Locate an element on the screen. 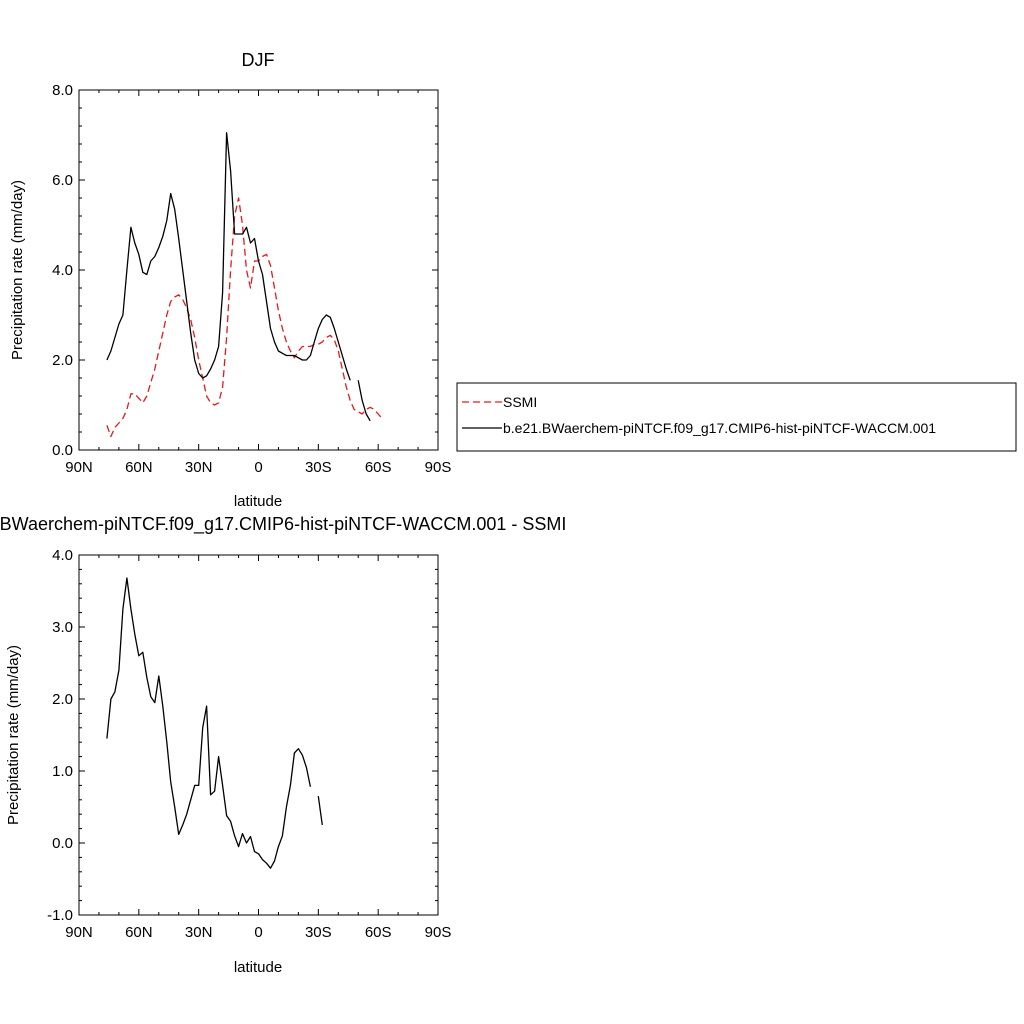 This screenshot has width=1024, height=1024. y-tick-label: 8.0 is located at coordinates (62, 90).